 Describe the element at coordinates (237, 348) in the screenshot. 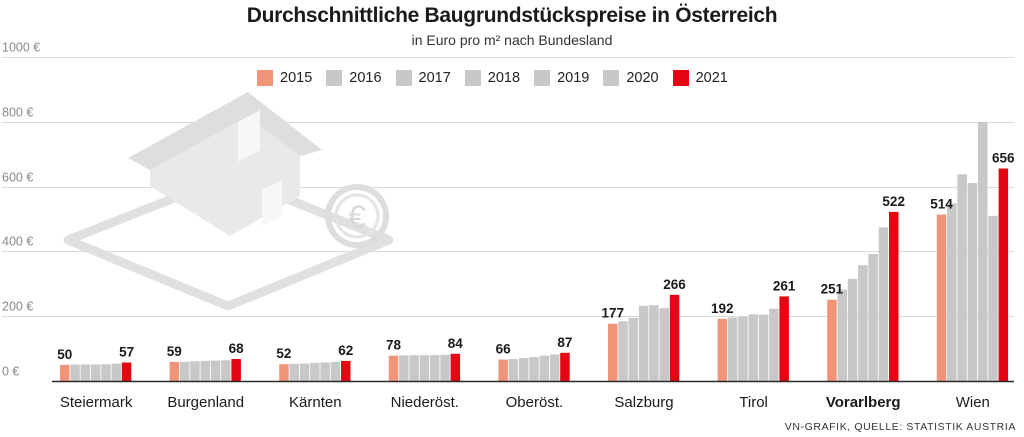

I see `data-label: 68` at that location.